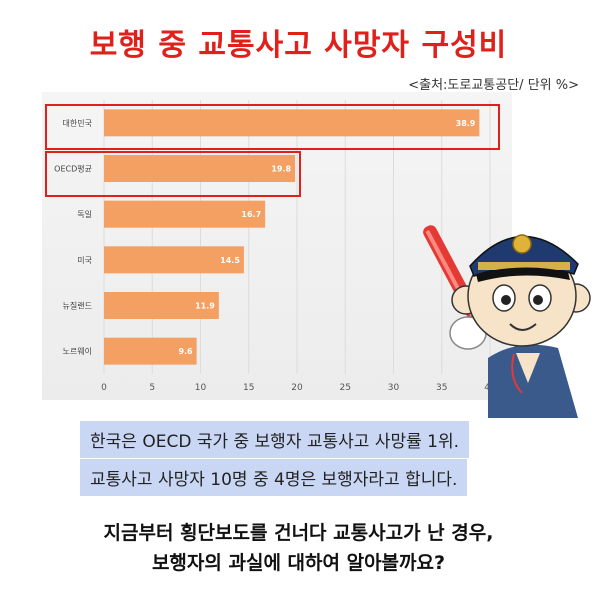 This screenshot has height=608, width=597. Describe the element at coordinates (274, 477) in the screenshot. I see `caption-pedestrian-ratio: 교통사고 사망자 10명 중 4명은 보행자라고 합니다.` at that location.